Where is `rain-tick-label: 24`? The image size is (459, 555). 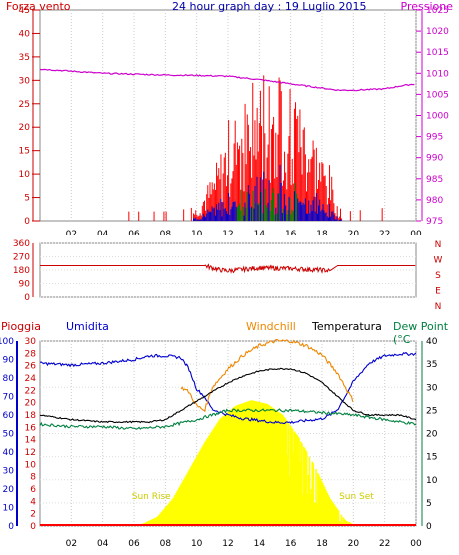 rain-tick-label: 24 is located at coordinates (31, 379).